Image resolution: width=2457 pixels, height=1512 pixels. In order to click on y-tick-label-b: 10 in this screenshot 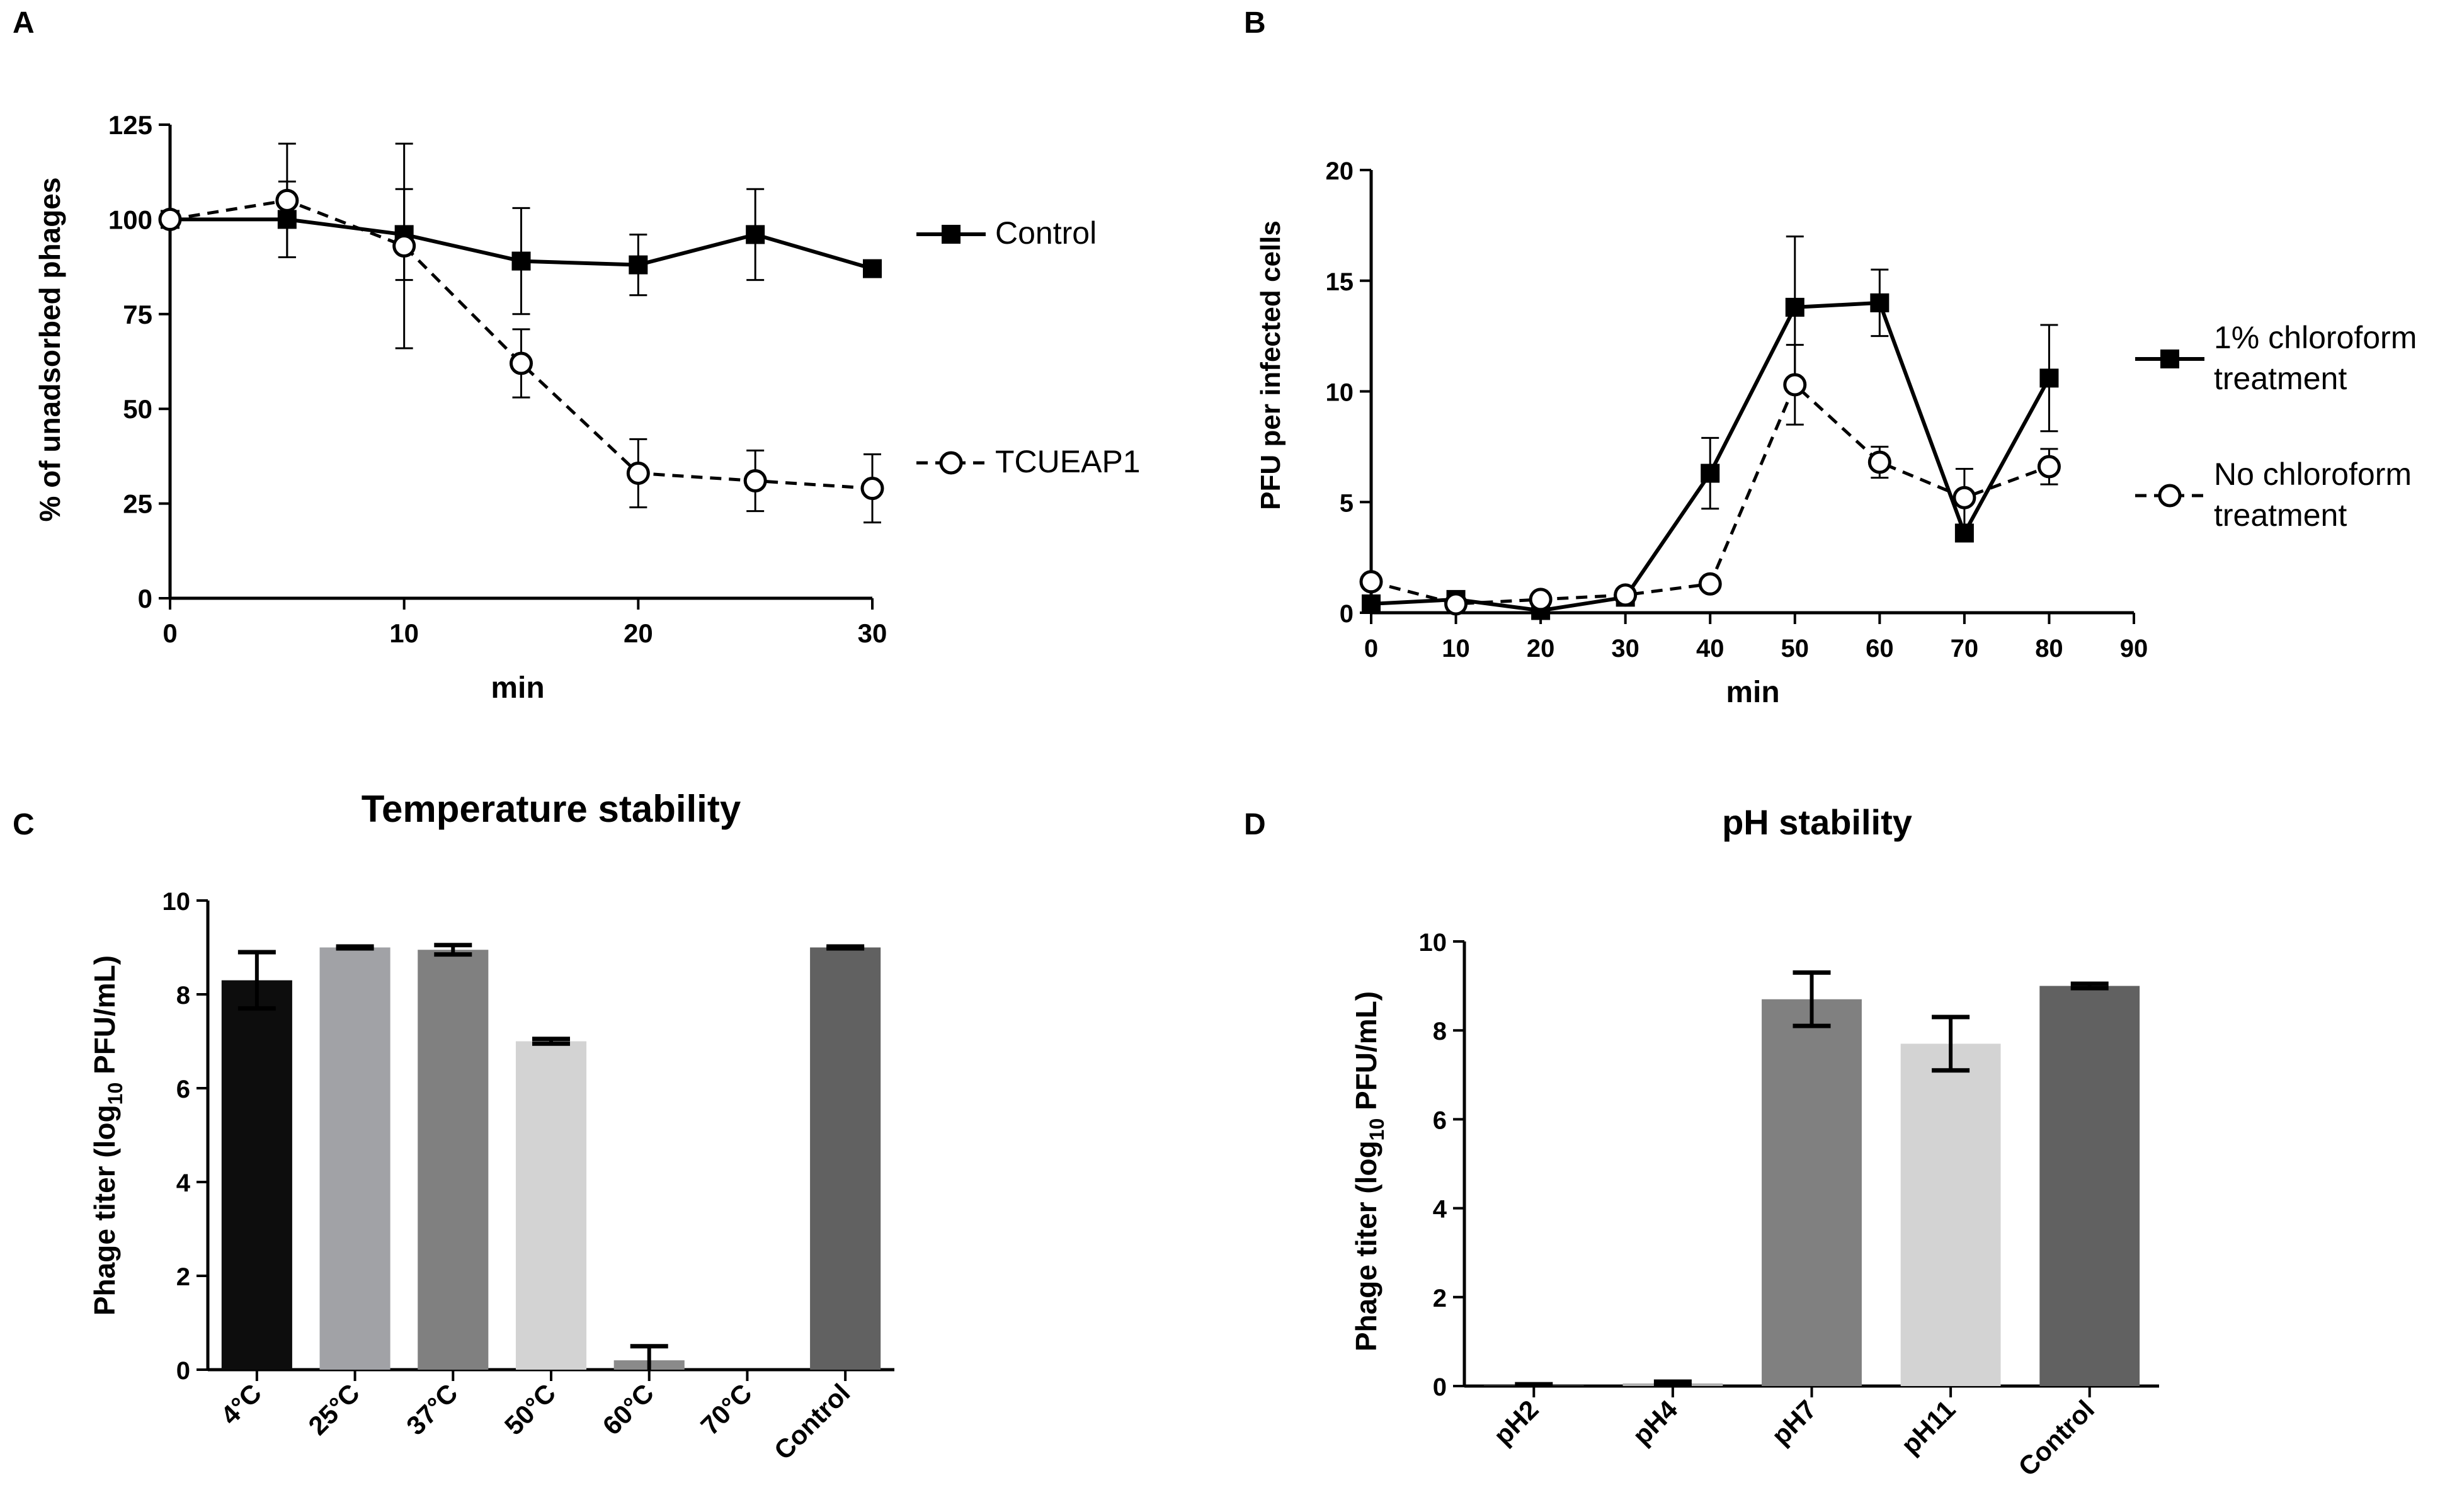, I will do `click(1340, 393)`.